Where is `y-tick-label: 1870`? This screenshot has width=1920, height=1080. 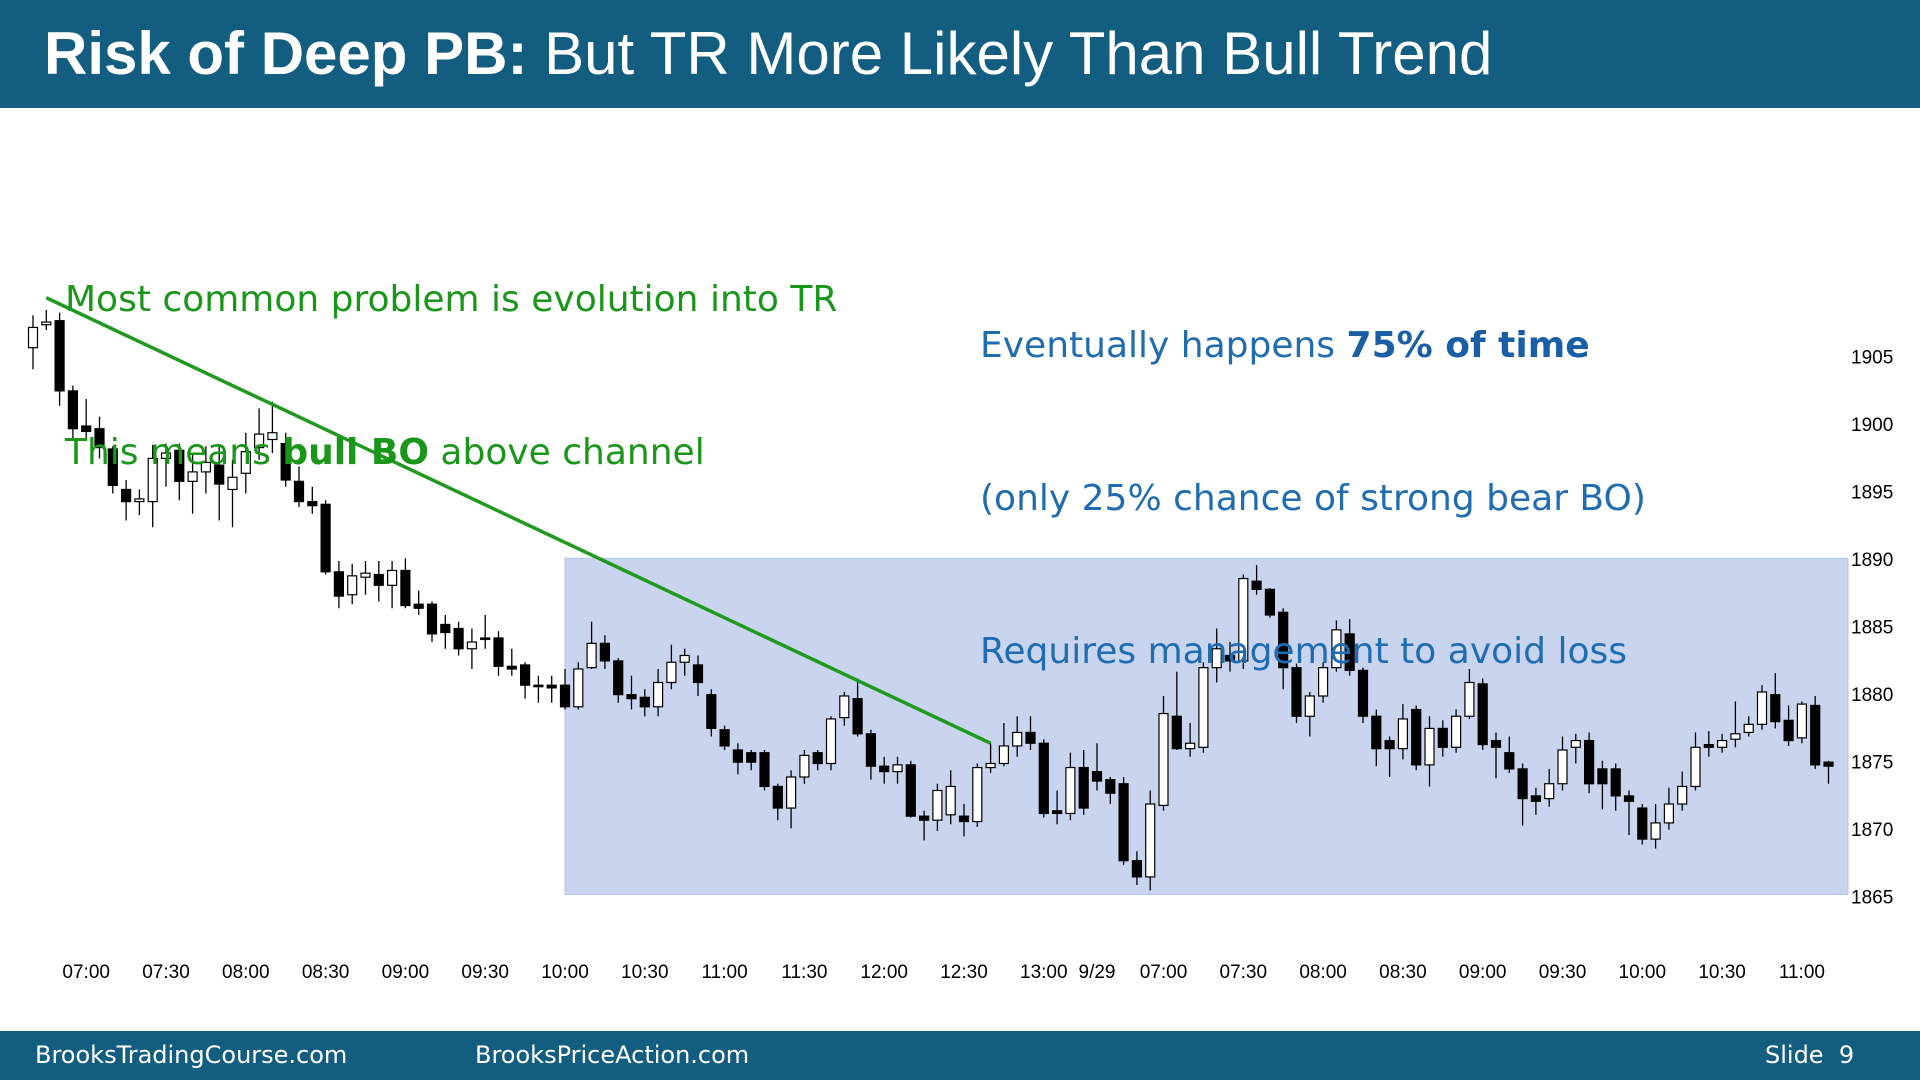 y-tick-label: 1870 is located at coordinates (1872, 830).